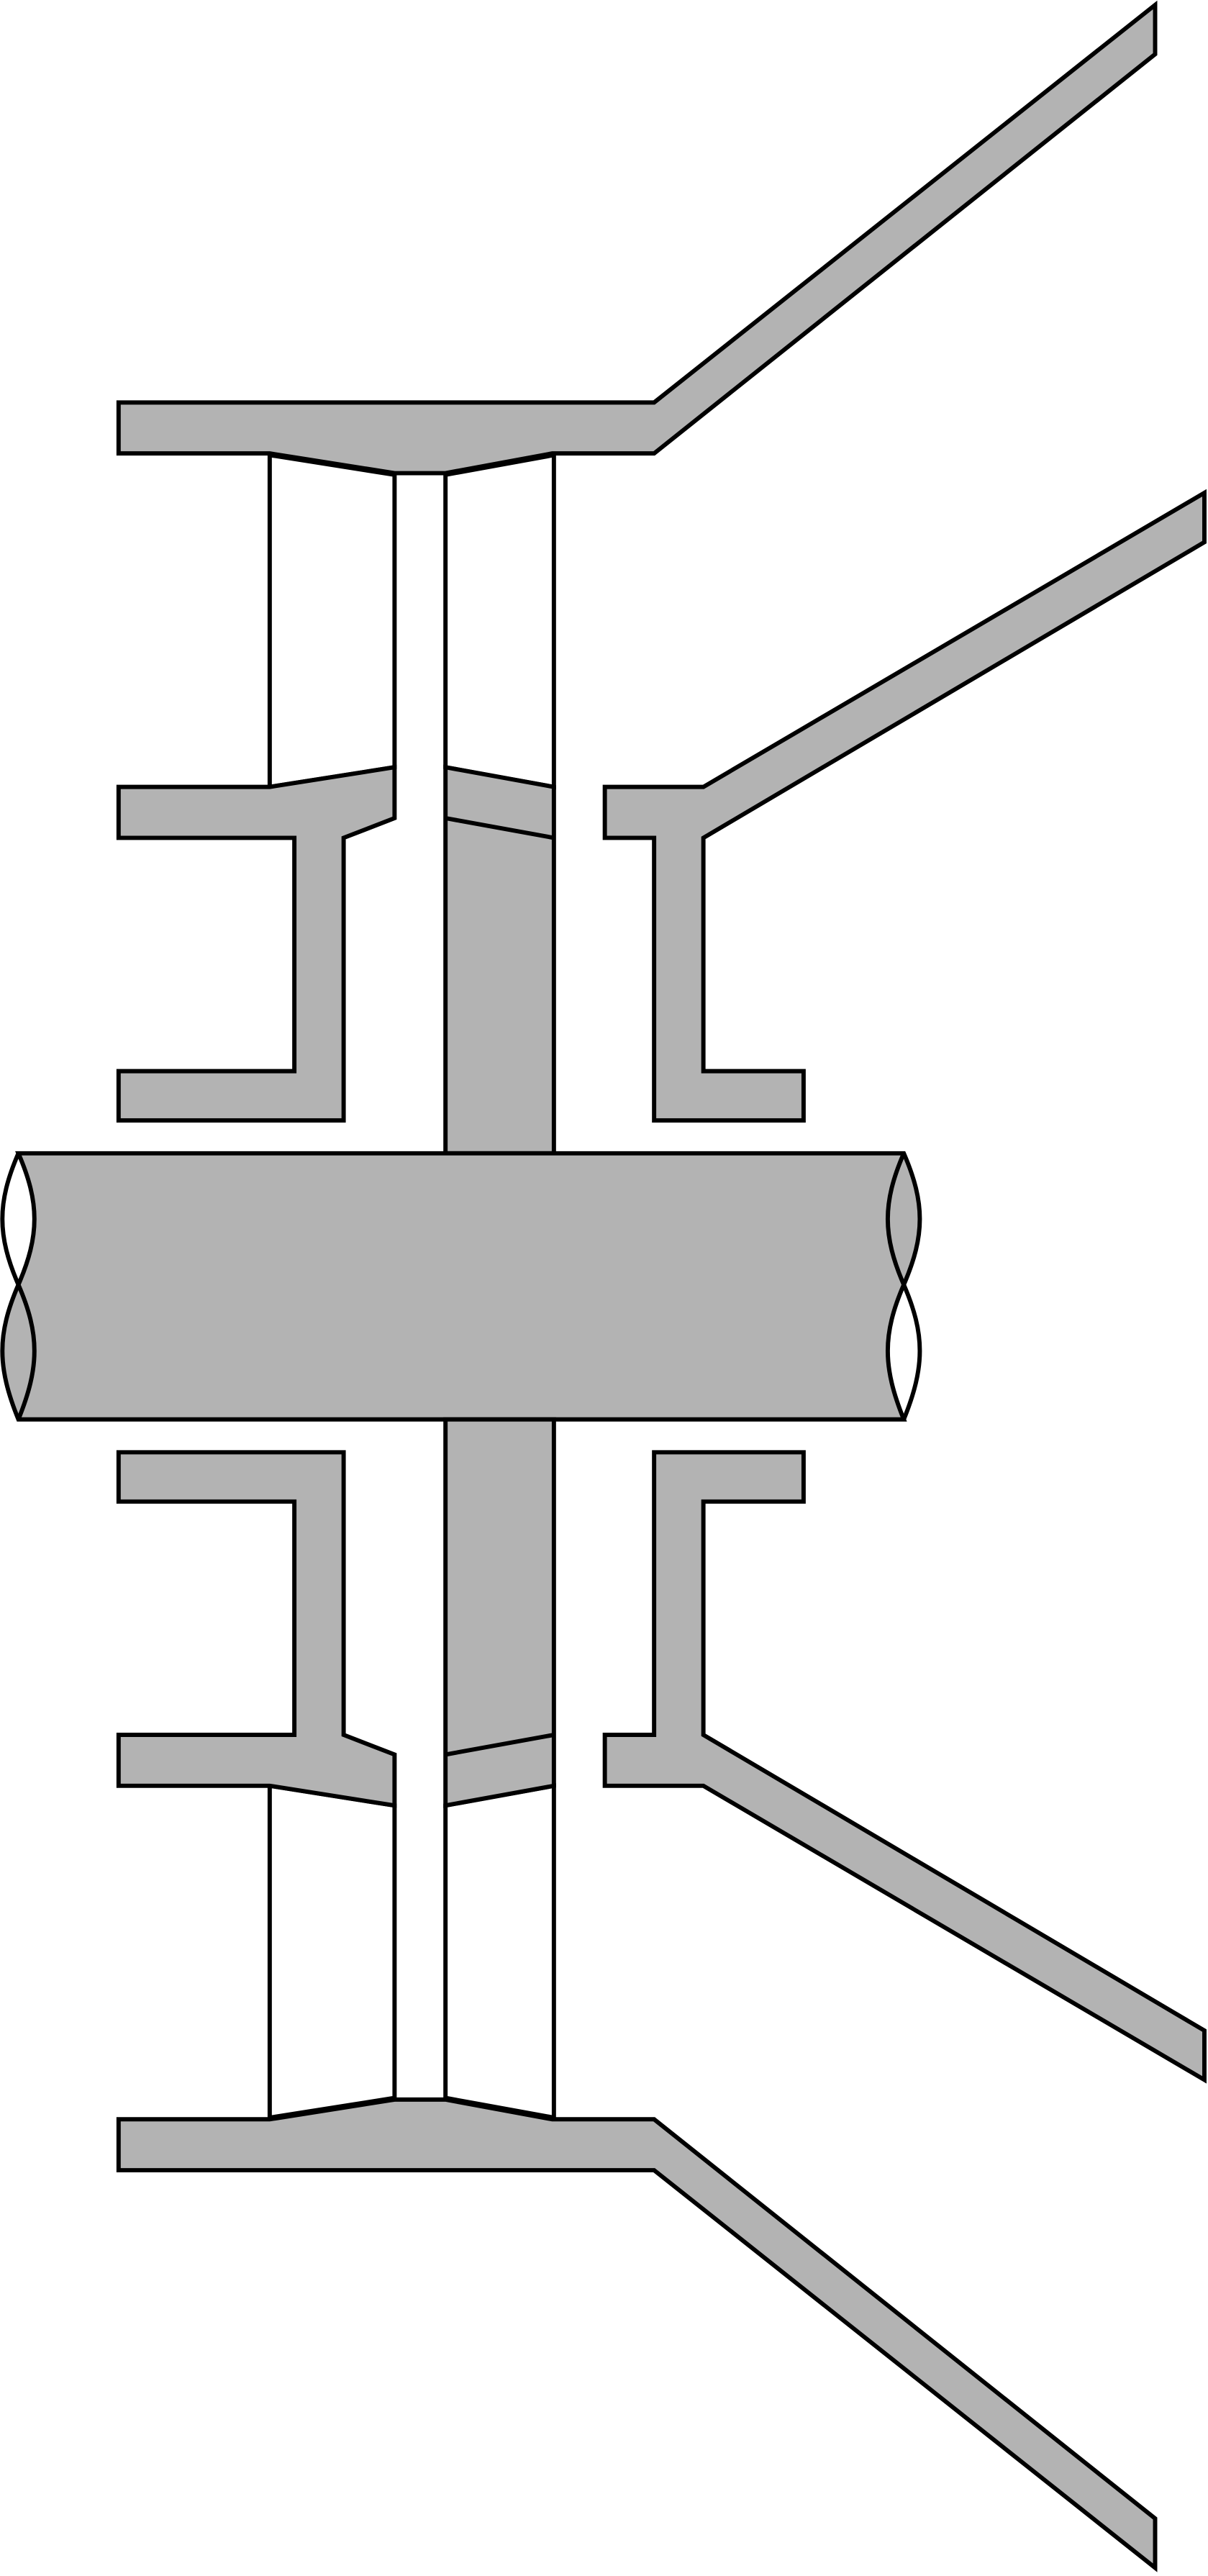 The height and width of the screenshot is (2576, 1208). What do you see at coordinates (500, 1745) in the screenshot?
I see `lower-sleeve-groove` at bounding box center [500, 1745].